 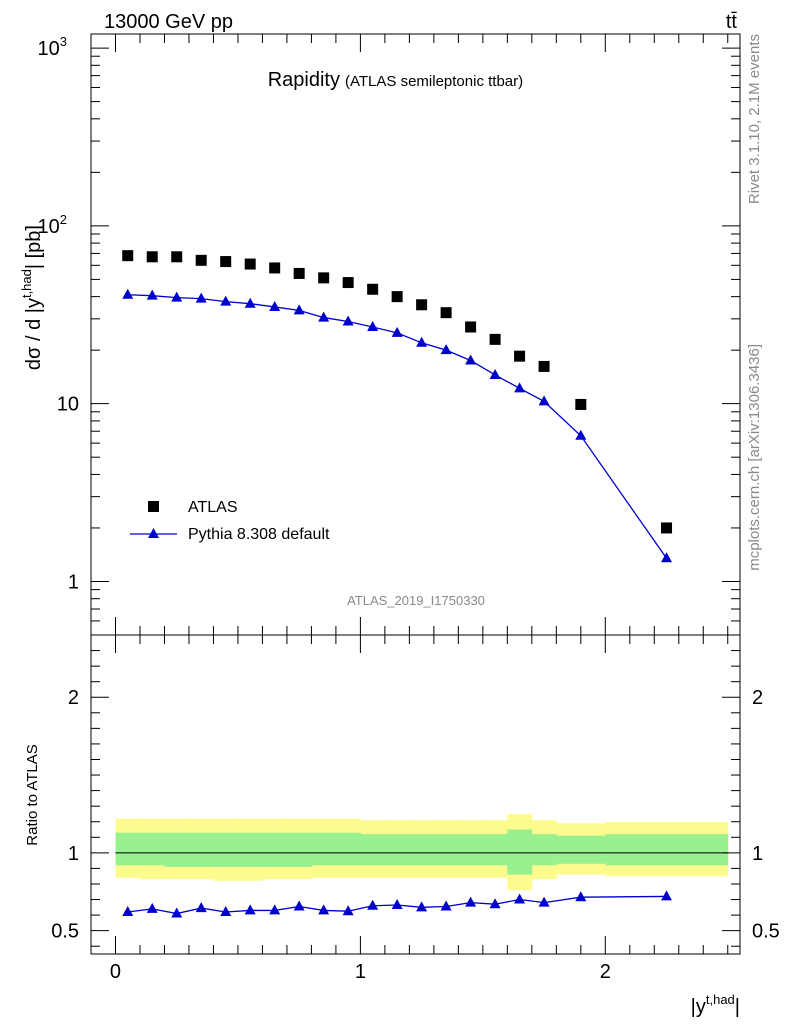 I want to click on x-axis-label-close: |, so click(x=737, y=1007).